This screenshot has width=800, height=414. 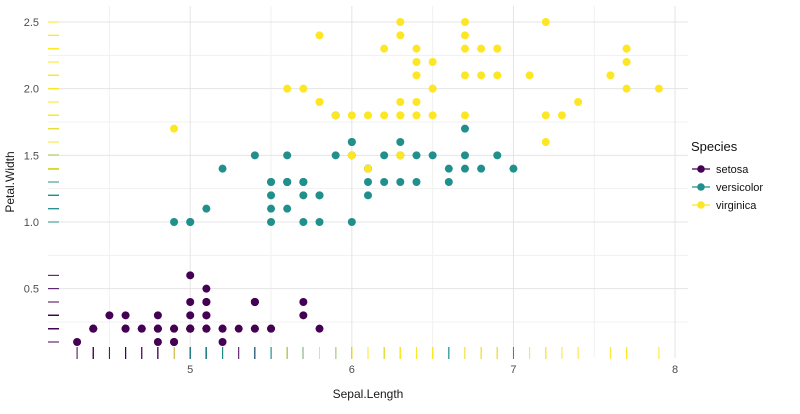 I want to click on y-tick-label: 1.0, so click(x=31, y=223).